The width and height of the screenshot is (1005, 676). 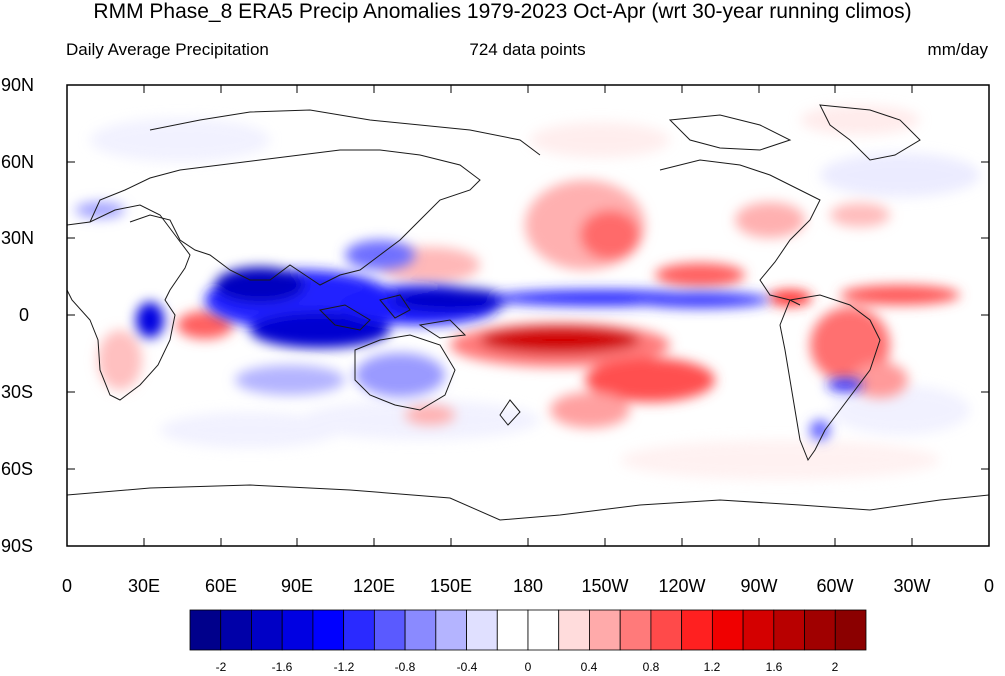 What do you see at coordinates (467, 667) in the screenshot?
I see `colorbar-tick-label: -0.4` at bounding box center [467, 667].